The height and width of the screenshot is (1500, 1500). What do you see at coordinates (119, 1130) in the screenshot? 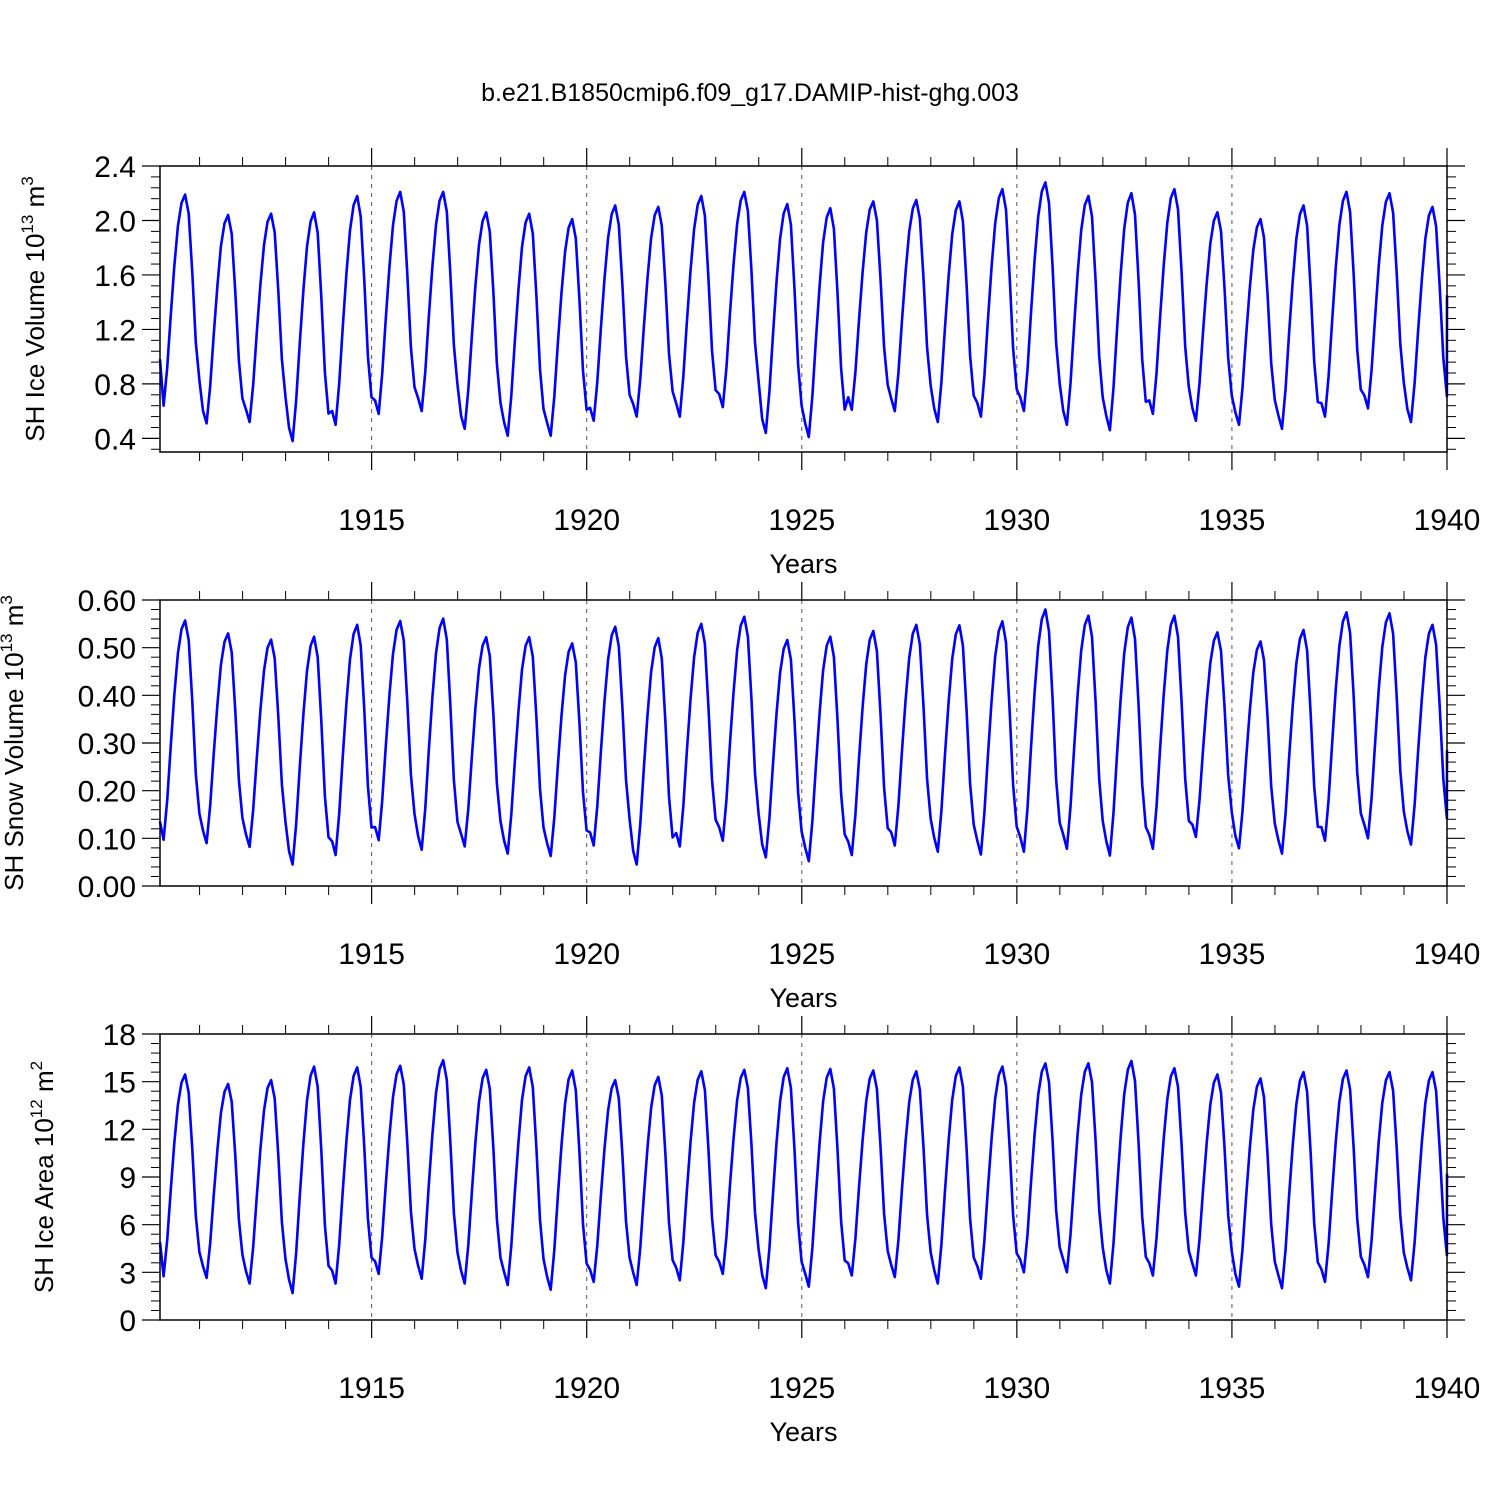
I see `y-tick-label: 12` at bounding box center [119, 1130].